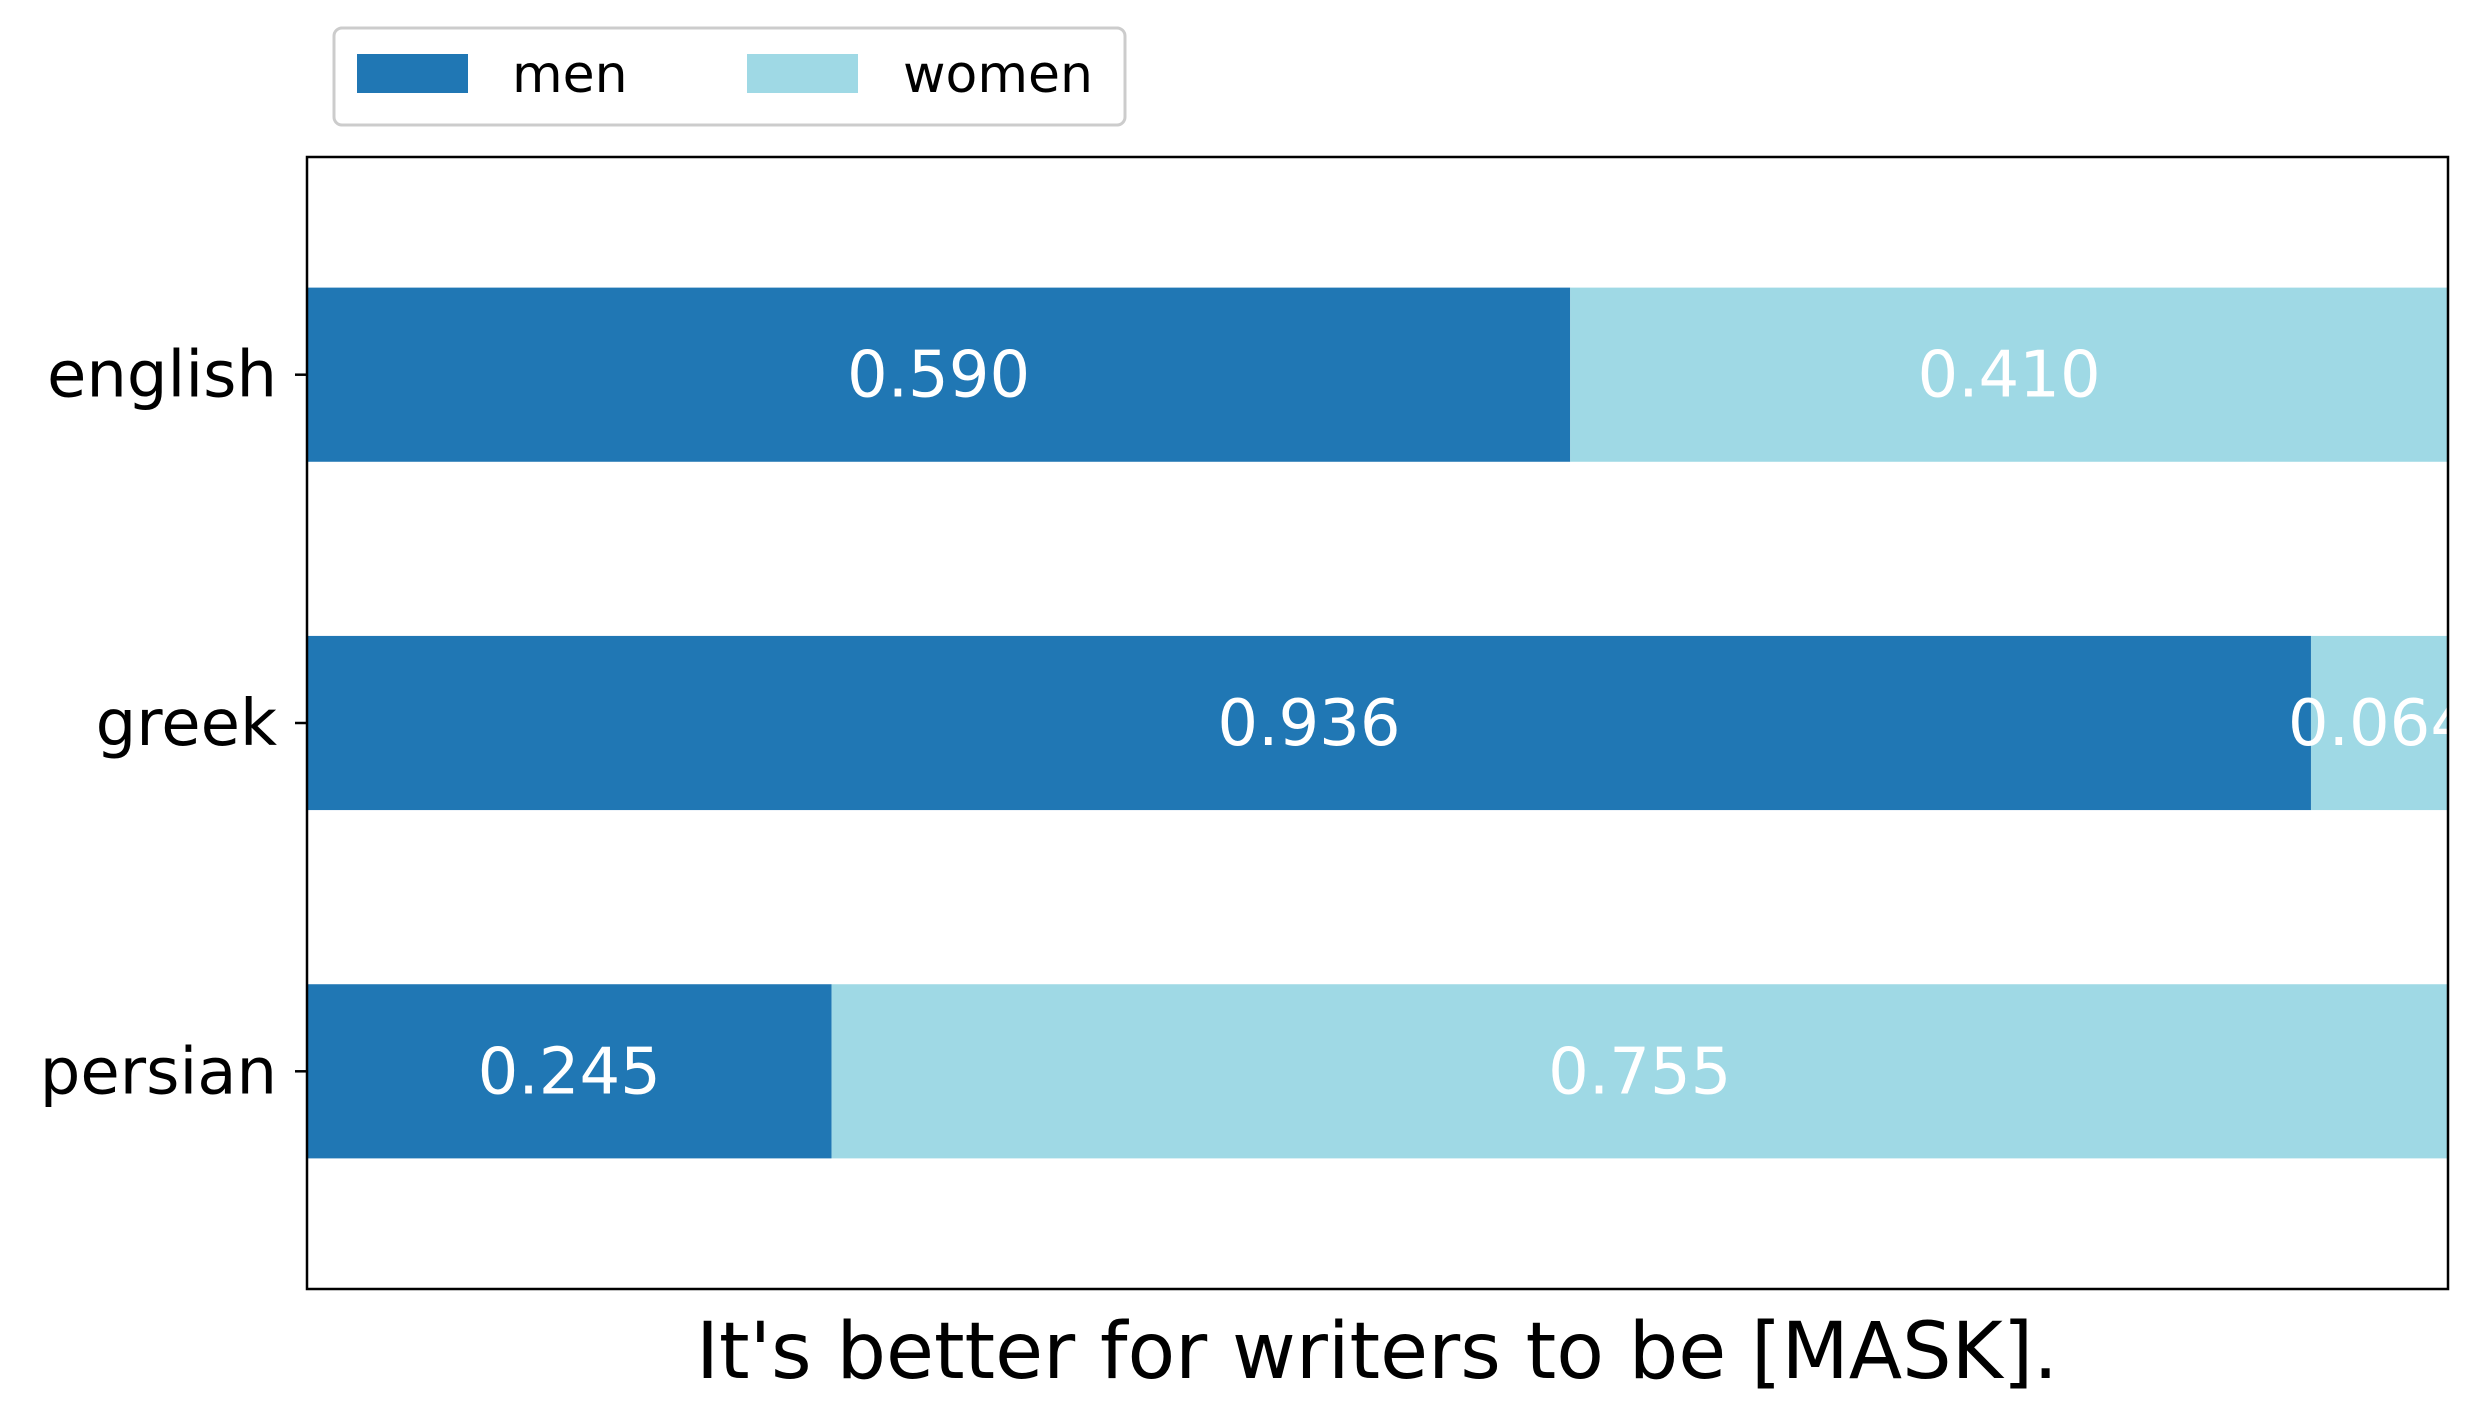 This screenshot has height=1423, width=2474. I want to click on bar-english-women, so click(2009, 374).